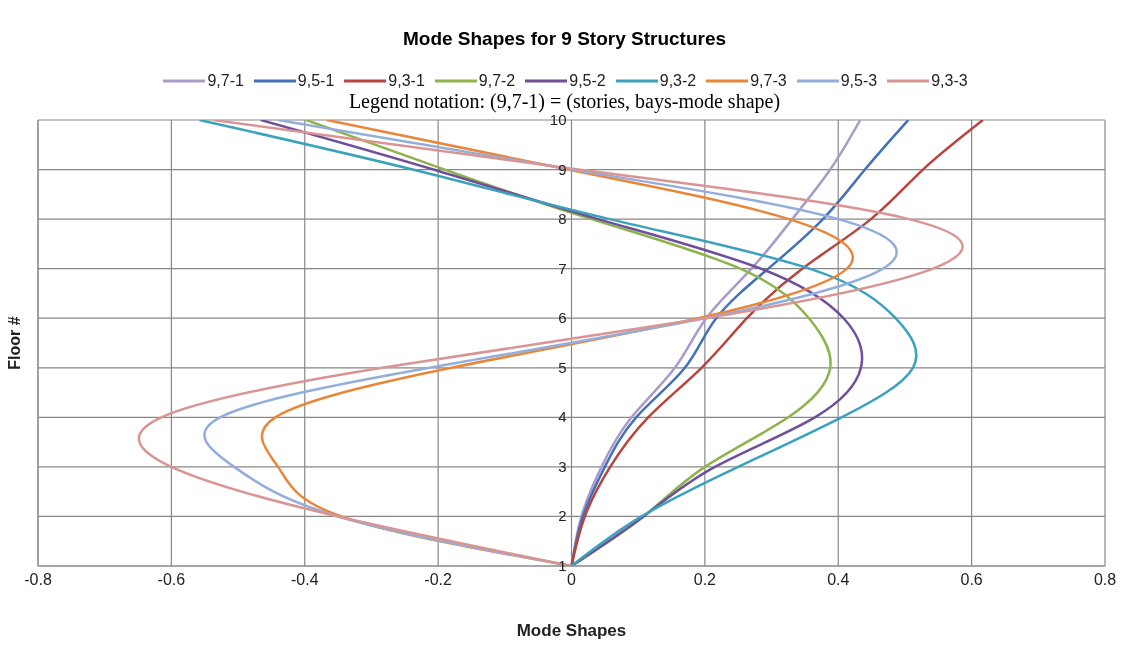 The width and height of the screenshot is (1129, 664). I want to click on legend-label: 9,7-1, so click(225, 81).